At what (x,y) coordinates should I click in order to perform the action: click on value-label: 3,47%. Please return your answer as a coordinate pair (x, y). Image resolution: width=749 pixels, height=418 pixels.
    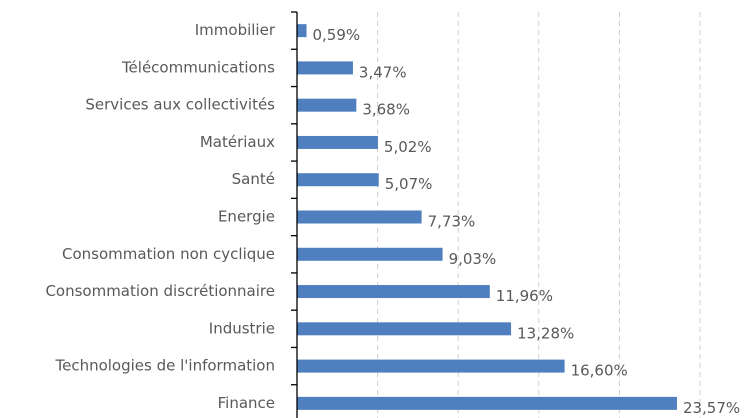
    Looking at the image, I should click on (383, 72).